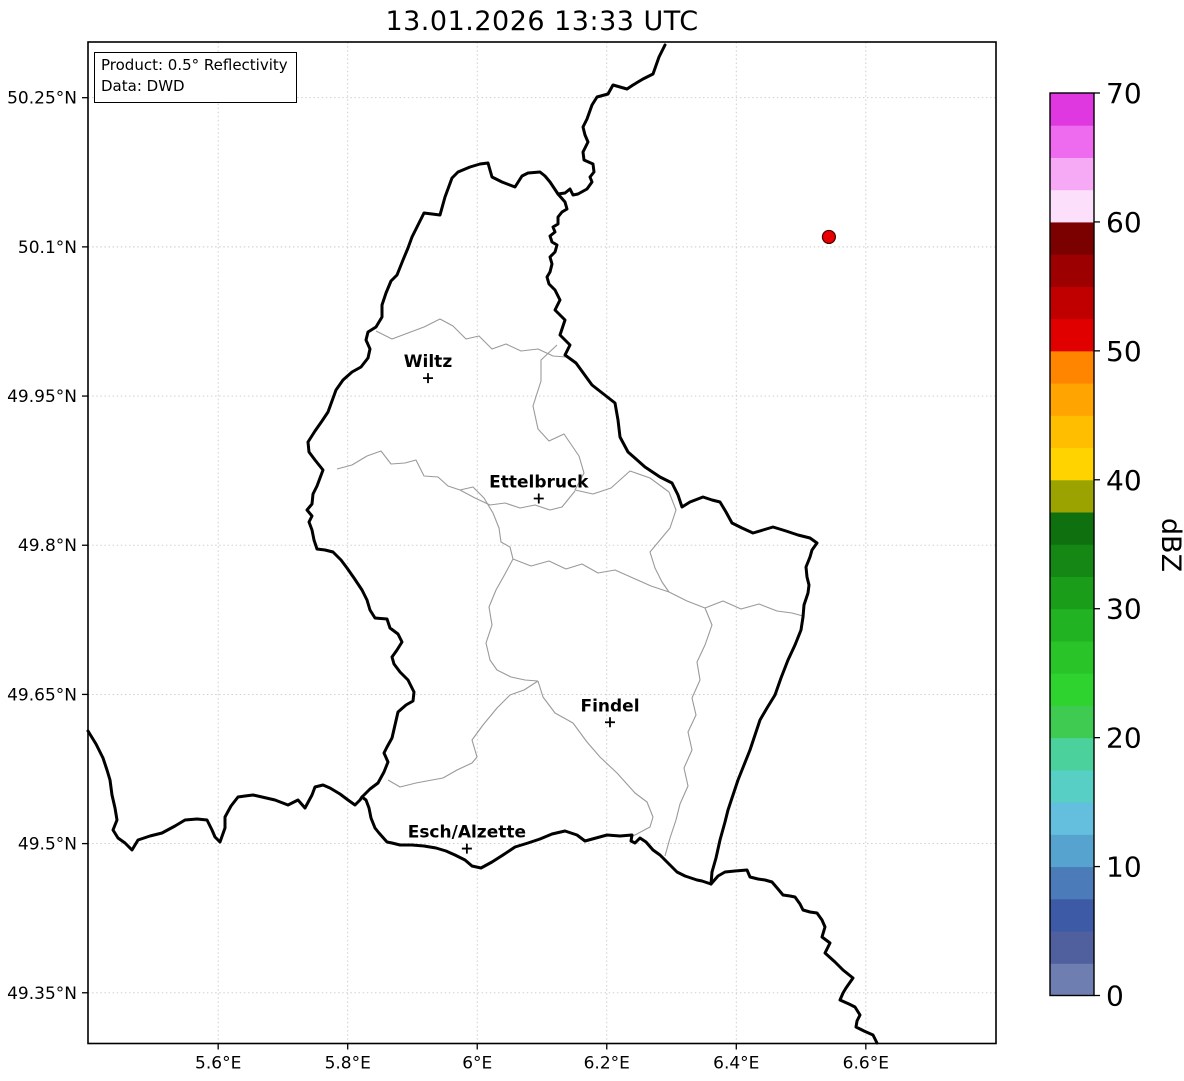 The image size is (1184, 1081). What do you see at coordinates (1124, 609) in the screenshot?
I see `colorbar-tick-label: 30` at bounding box center [1124, 609].